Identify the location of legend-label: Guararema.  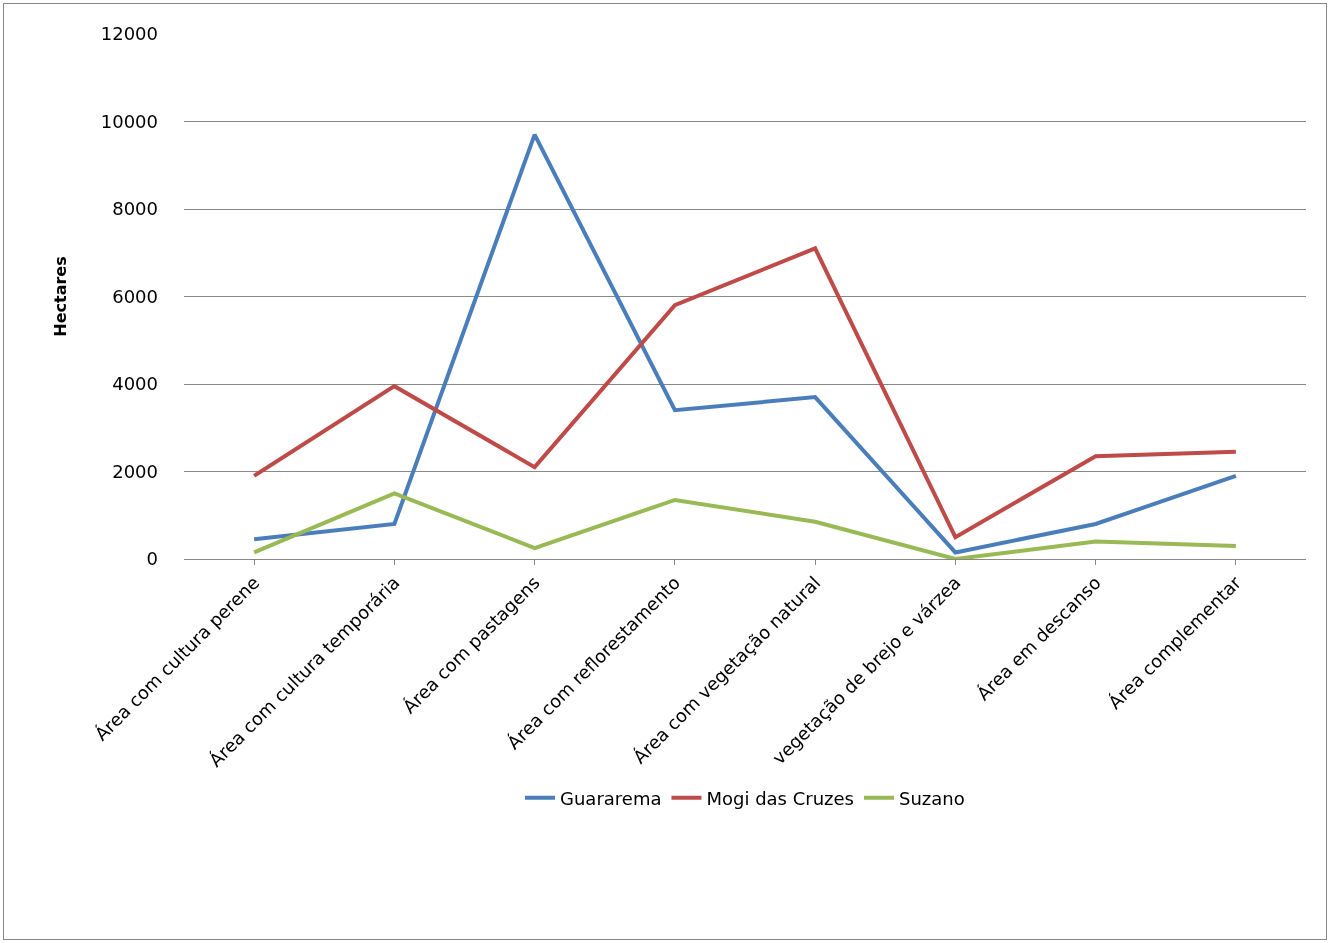
(611, 798).